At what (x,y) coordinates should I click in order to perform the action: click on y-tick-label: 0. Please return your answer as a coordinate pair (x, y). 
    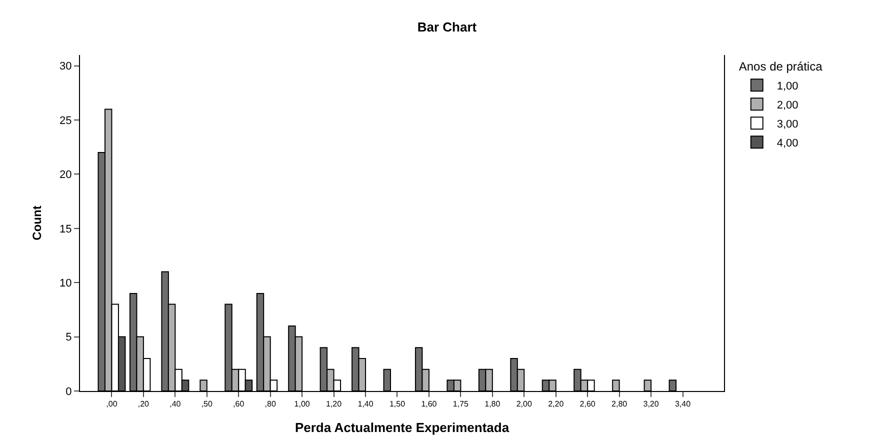
    Looking at the image, I should click on (69, 392).